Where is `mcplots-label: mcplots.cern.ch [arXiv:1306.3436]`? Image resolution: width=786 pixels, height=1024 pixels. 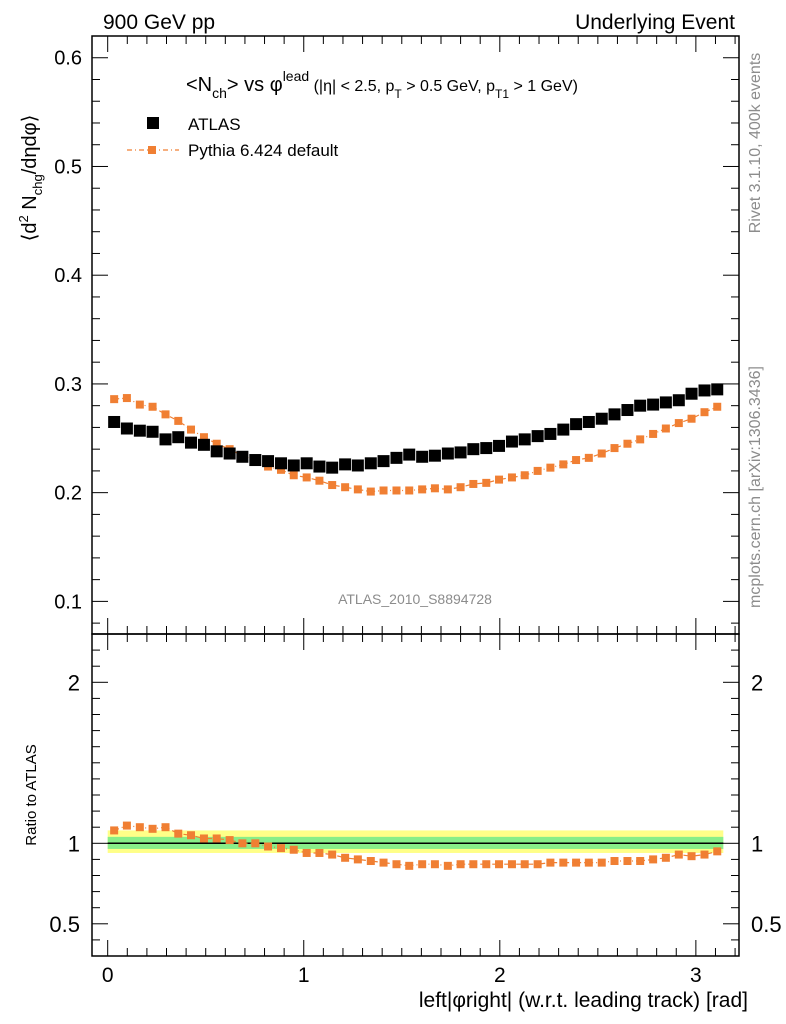 mcplots-label: mcplots.cern.ch [arXiv:1306.3436] is located at coordinates (755, 487).